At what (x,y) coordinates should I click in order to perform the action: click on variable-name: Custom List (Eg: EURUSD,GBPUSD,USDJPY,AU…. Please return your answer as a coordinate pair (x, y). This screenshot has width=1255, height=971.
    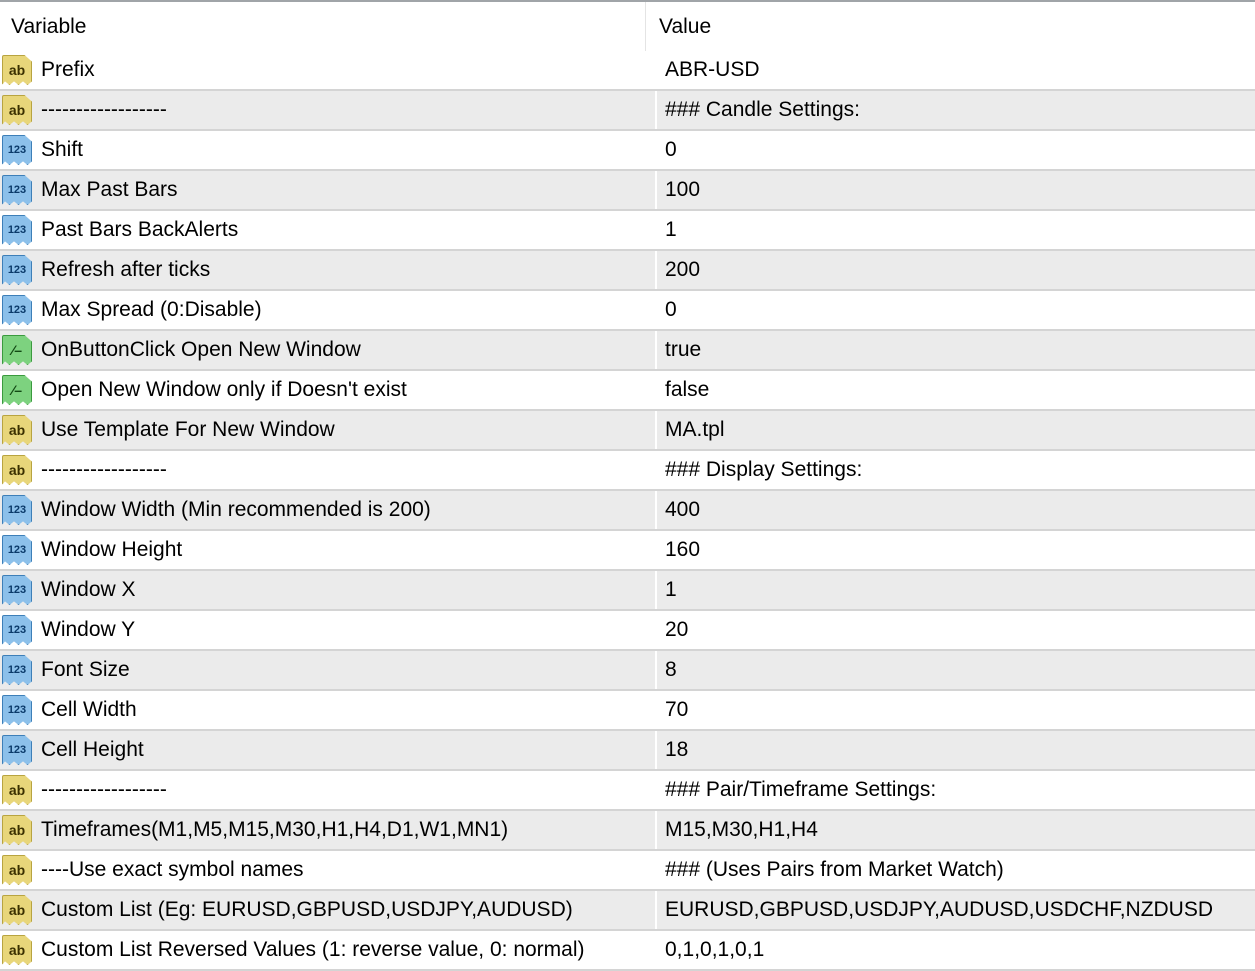
    Looking at the image, I should click on (307, 909).